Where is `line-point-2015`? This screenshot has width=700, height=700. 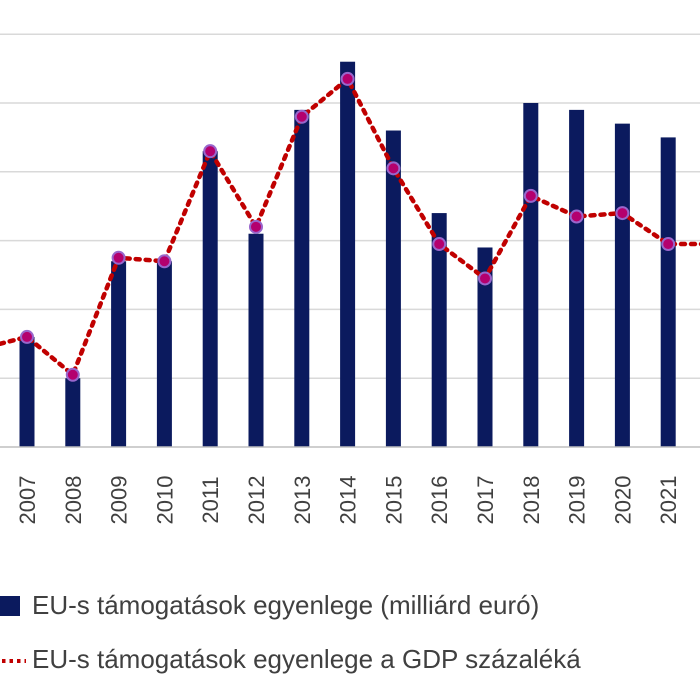 line-point-2015 is located at coordinates (393, 168).